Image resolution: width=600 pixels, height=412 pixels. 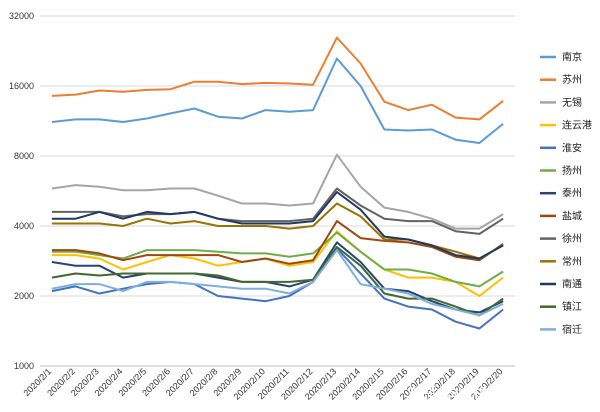 What do you see at coordinates (572, 57) in the screenshot?
I see `legend-label: 南京` at bounding box center [572, 57].